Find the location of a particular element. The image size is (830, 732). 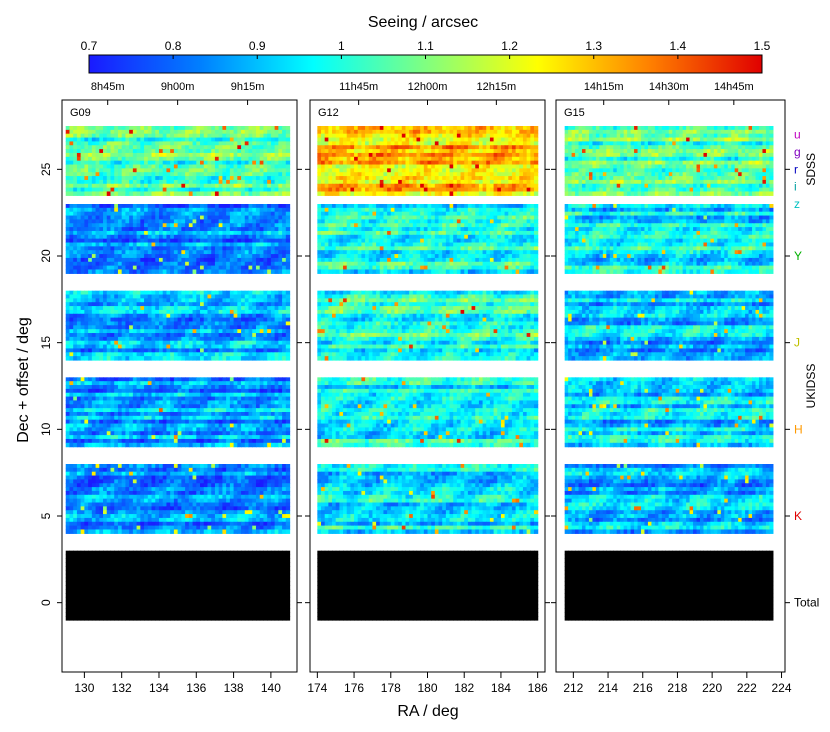

band-k-tiles is located at coordinates (178, 499).